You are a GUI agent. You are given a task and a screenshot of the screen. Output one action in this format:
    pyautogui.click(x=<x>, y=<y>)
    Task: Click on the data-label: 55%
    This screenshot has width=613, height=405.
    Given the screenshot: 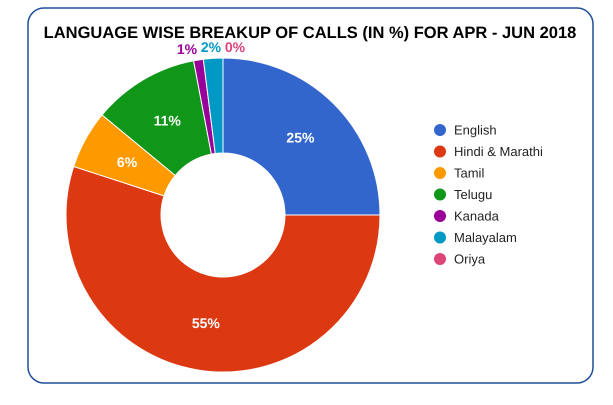 What is the action you would take?
    pyautogui.click(x=206, y=323)
    